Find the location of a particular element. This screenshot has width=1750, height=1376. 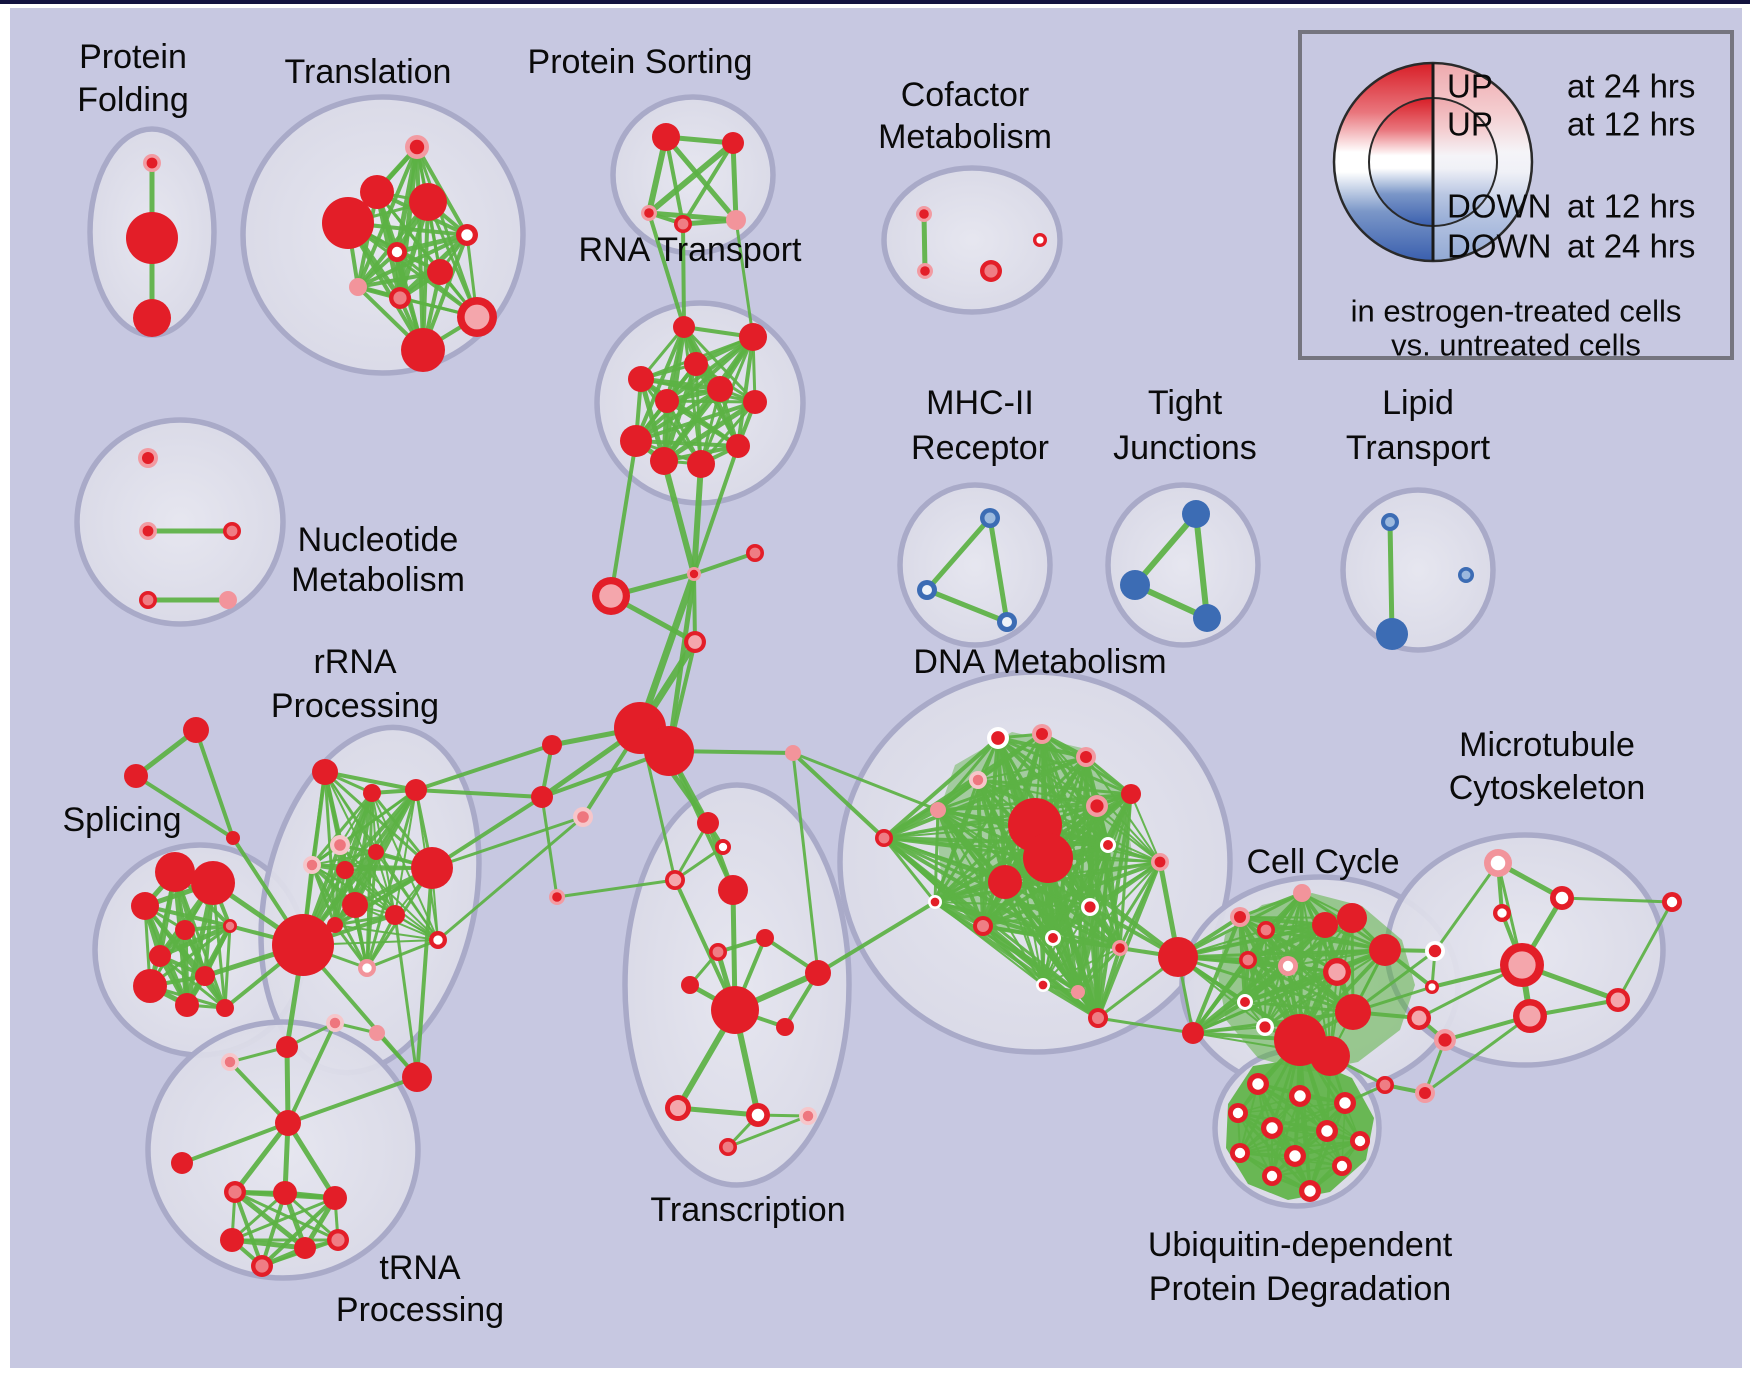

cluster-label-cofactor-metabolism: Cofactor is located at coordinates (965, 95).